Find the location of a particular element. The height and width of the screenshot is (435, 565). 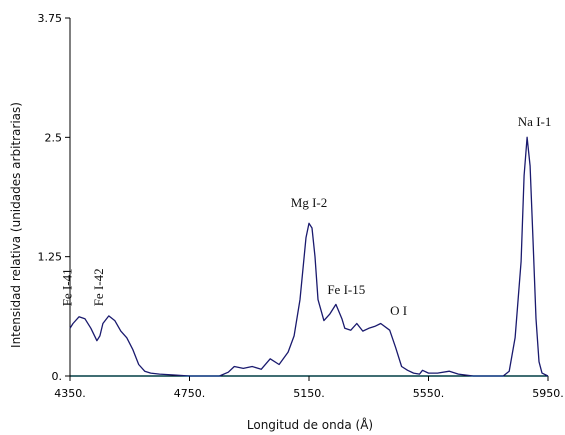

y-tick-label: 3.75 is located at coordinates (50, 18).